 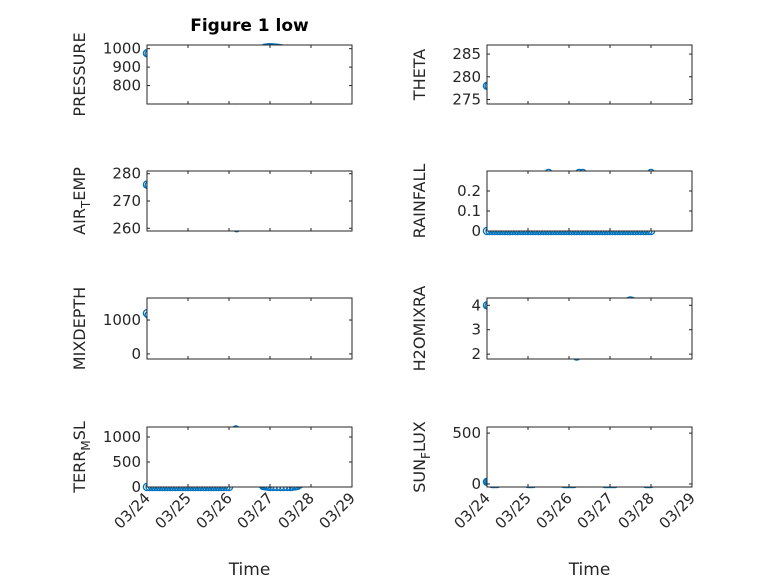 What do you see at coordinates (421, 457) in the screenshot?
I see `y-axis-label: SUNFLUX` at bounding box center [421, 457].